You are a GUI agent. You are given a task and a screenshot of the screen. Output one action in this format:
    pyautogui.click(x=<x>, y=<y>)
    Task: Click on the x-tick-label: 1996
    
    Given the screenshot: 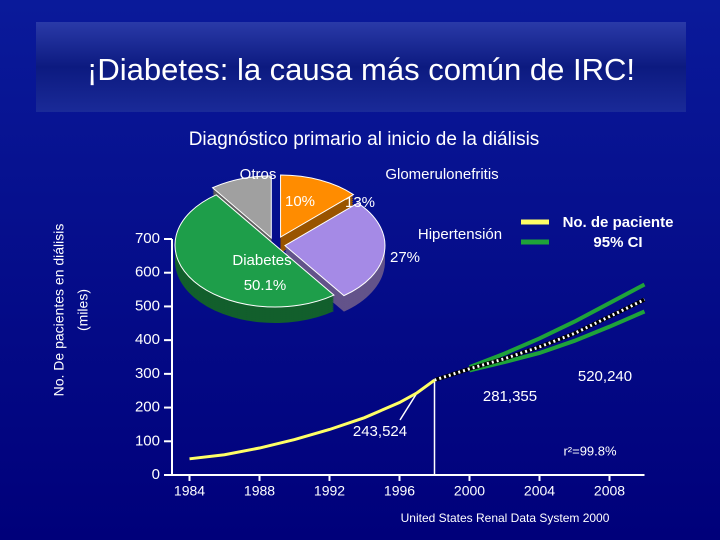 What is the action you would take?
    pyautogui.click(x=399, y=491)
    